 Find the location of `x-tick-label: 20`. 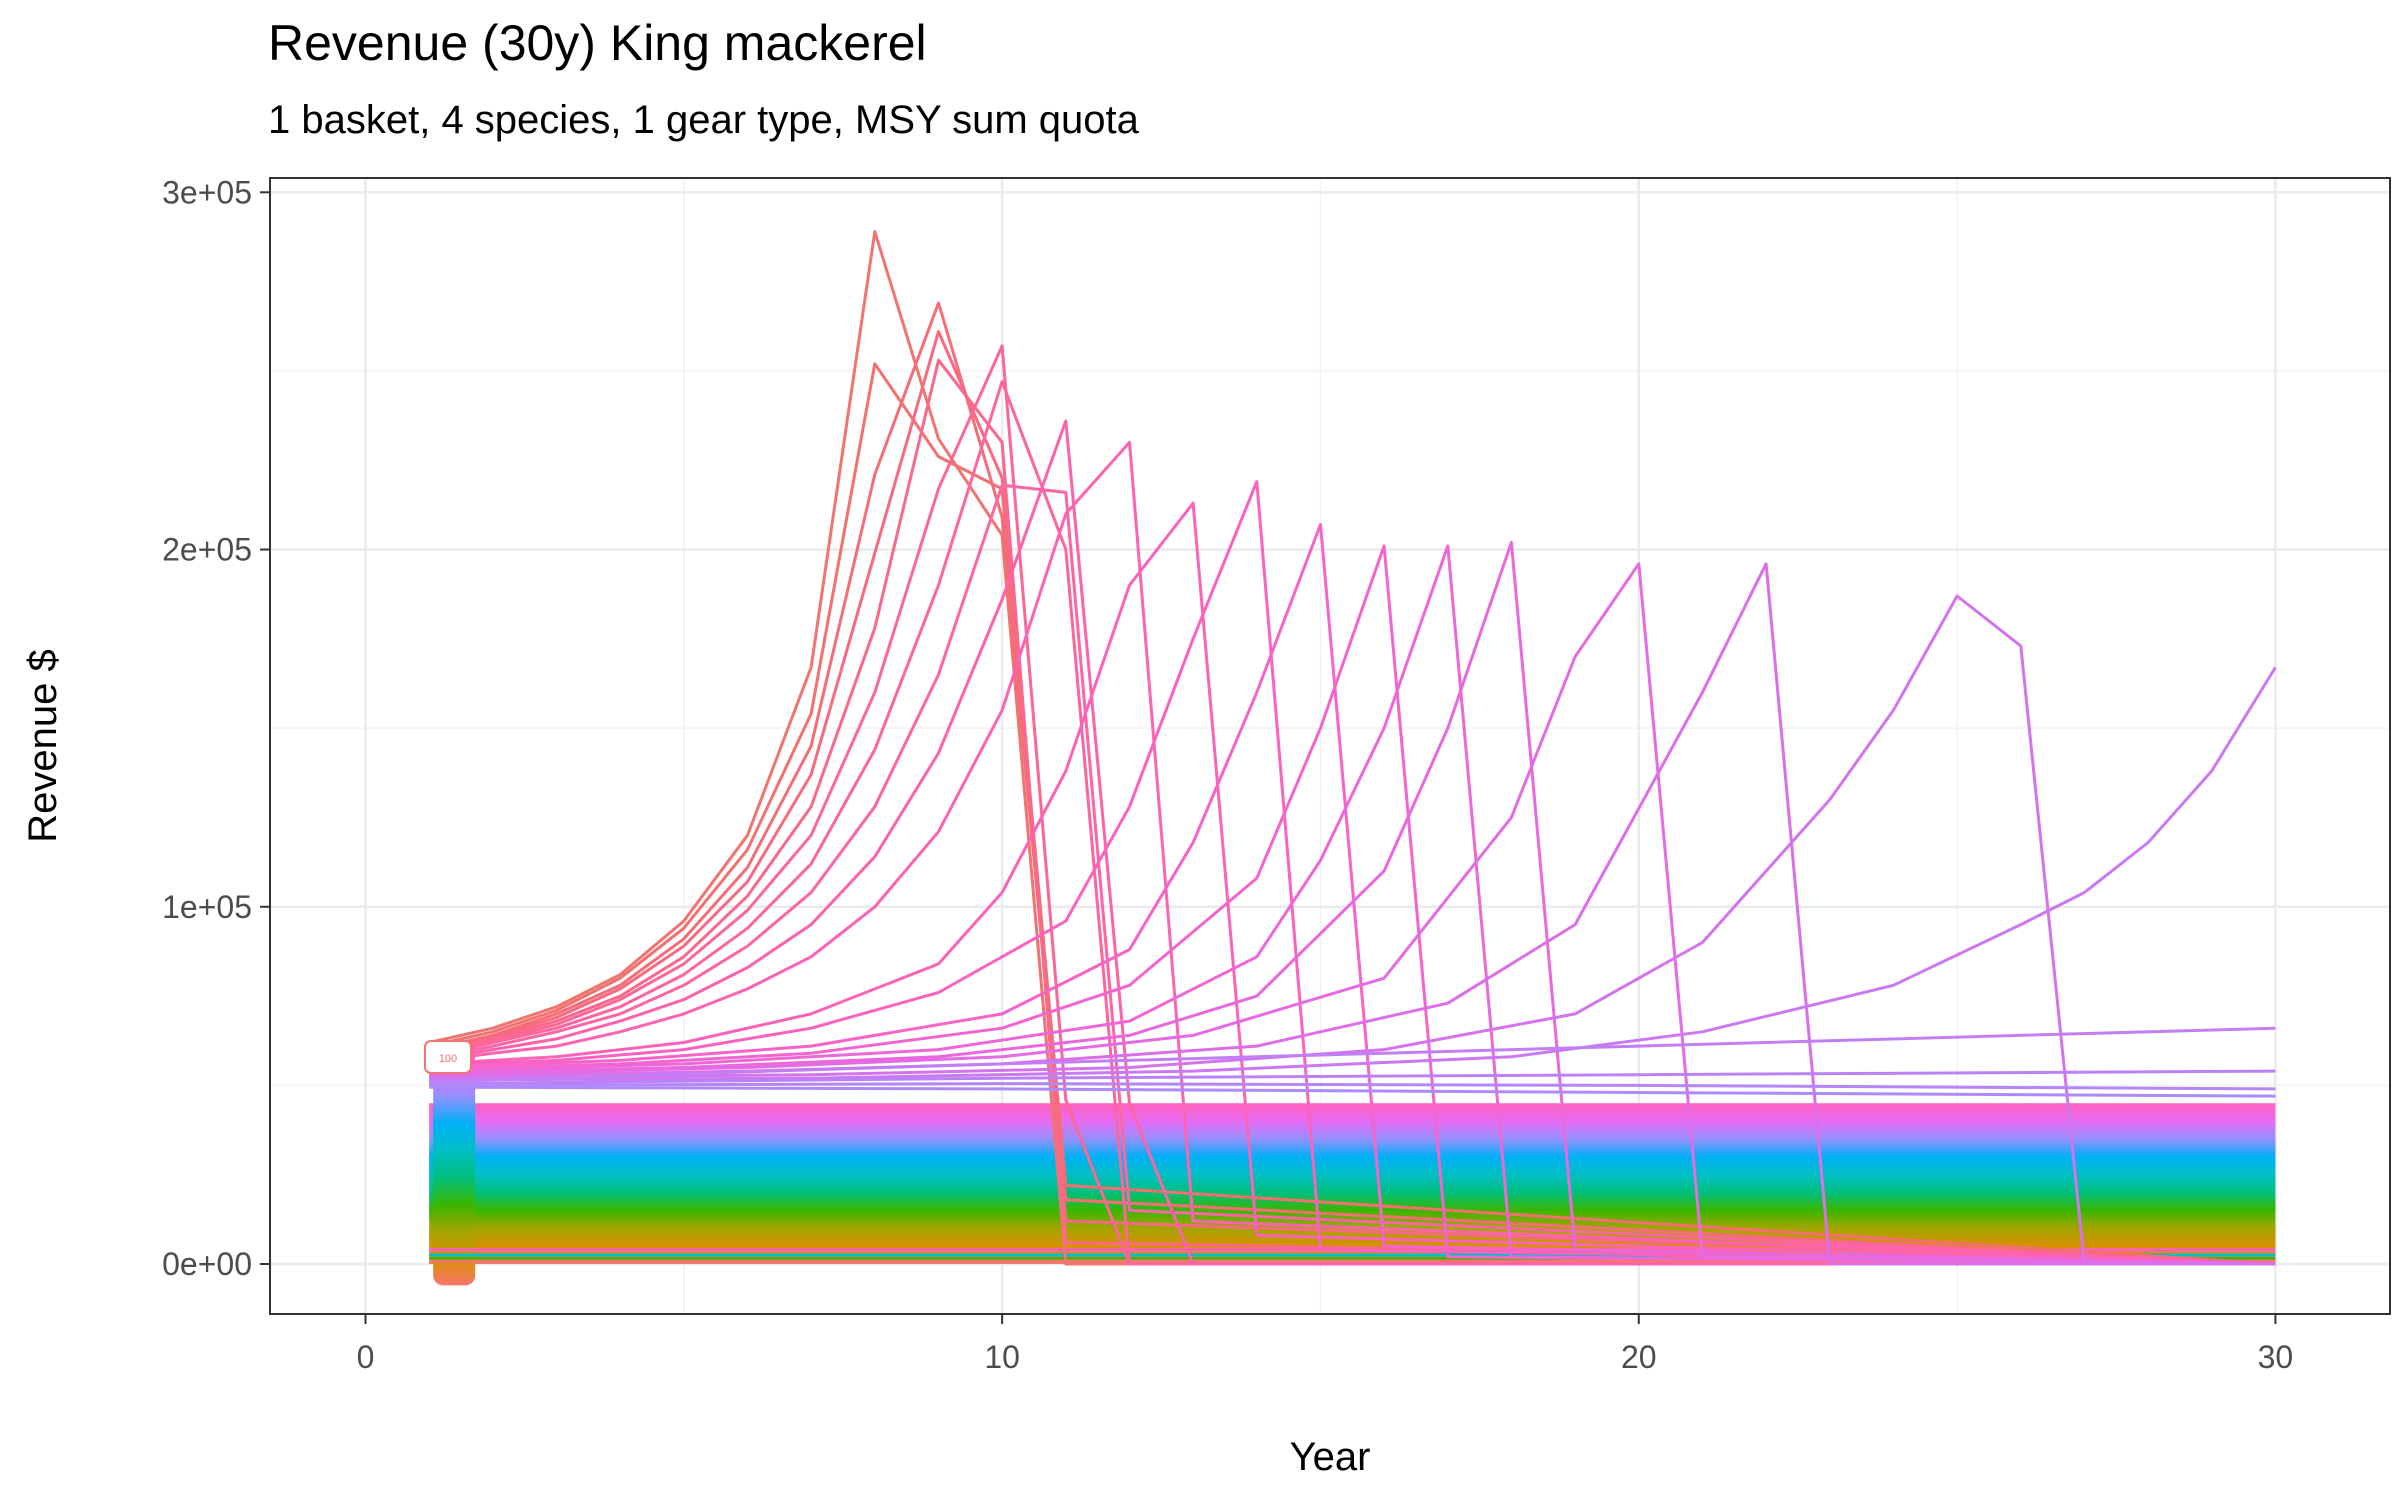

x-tick-label: 20 is located at coordinates (1639, 1357).